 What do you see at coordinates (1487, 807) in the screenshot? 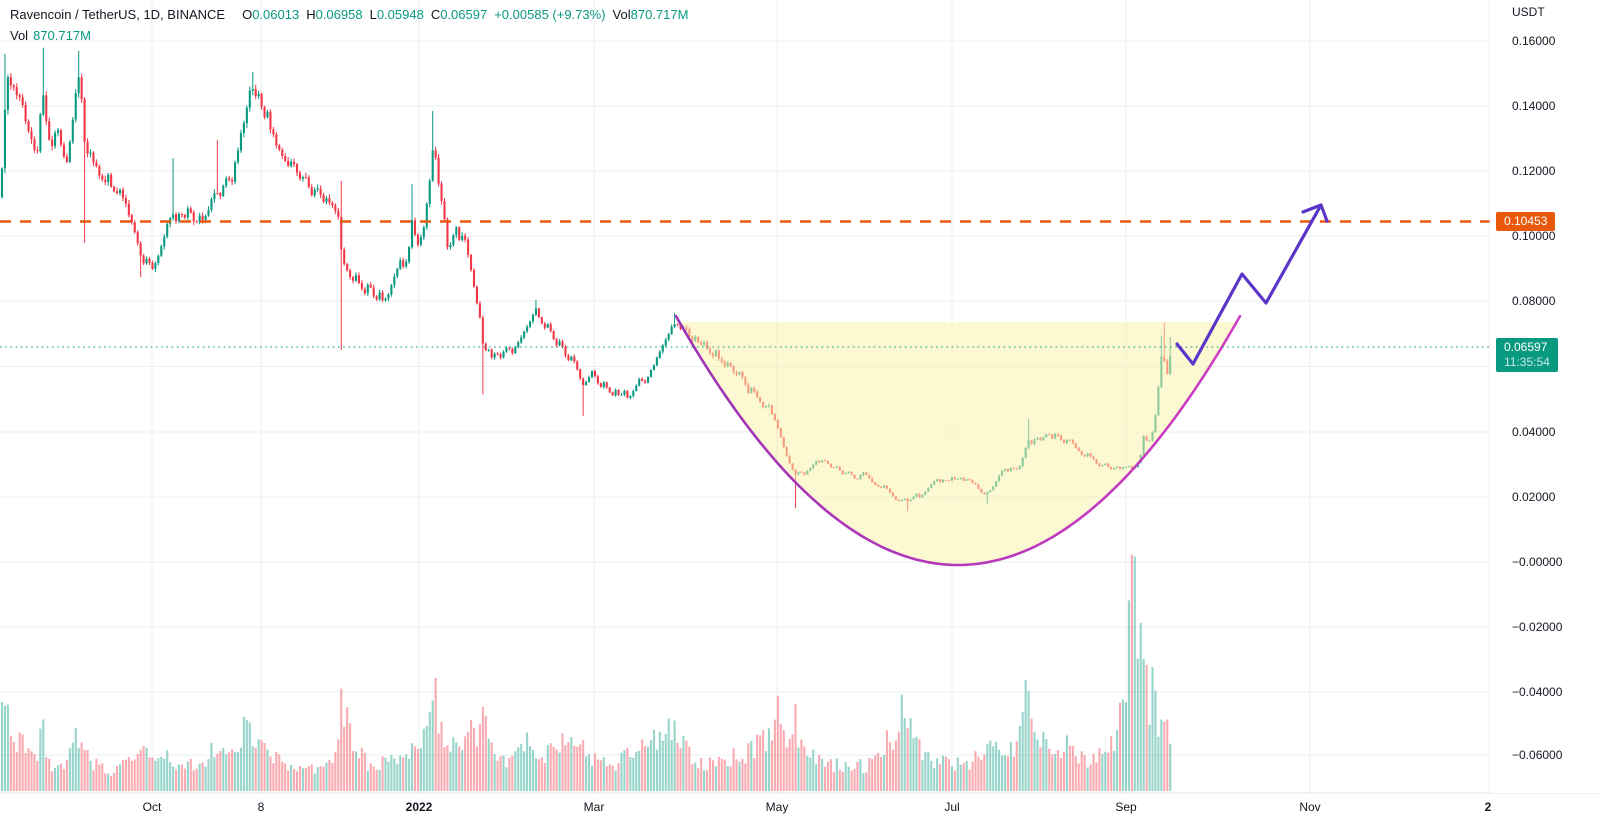
I see `time-tick: 2023` at bounding box center [1487, 807].